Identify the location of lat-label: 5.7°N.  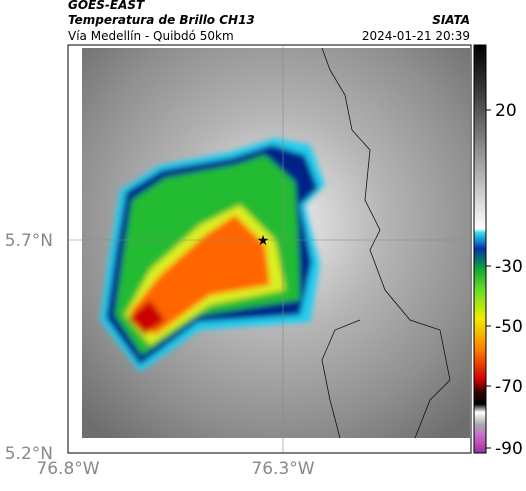
(29, 241).